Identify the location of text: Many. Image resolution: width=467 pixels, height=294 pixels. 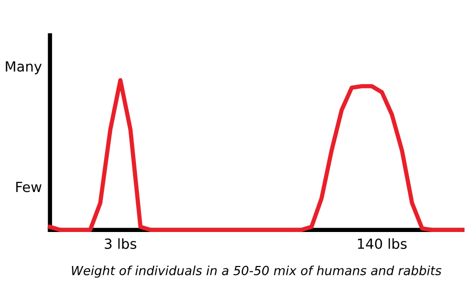
(24, 67).